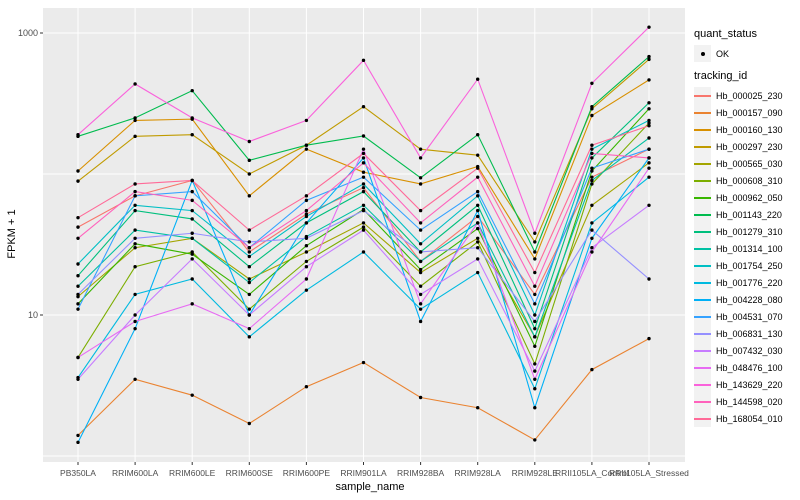 The image size is (800, 500). What do you see at coordinates (746, 248) in the screenshot?
I see `legend-item-Hb_001314_100: Hb_001314_100` at bounding box center [746, 248].